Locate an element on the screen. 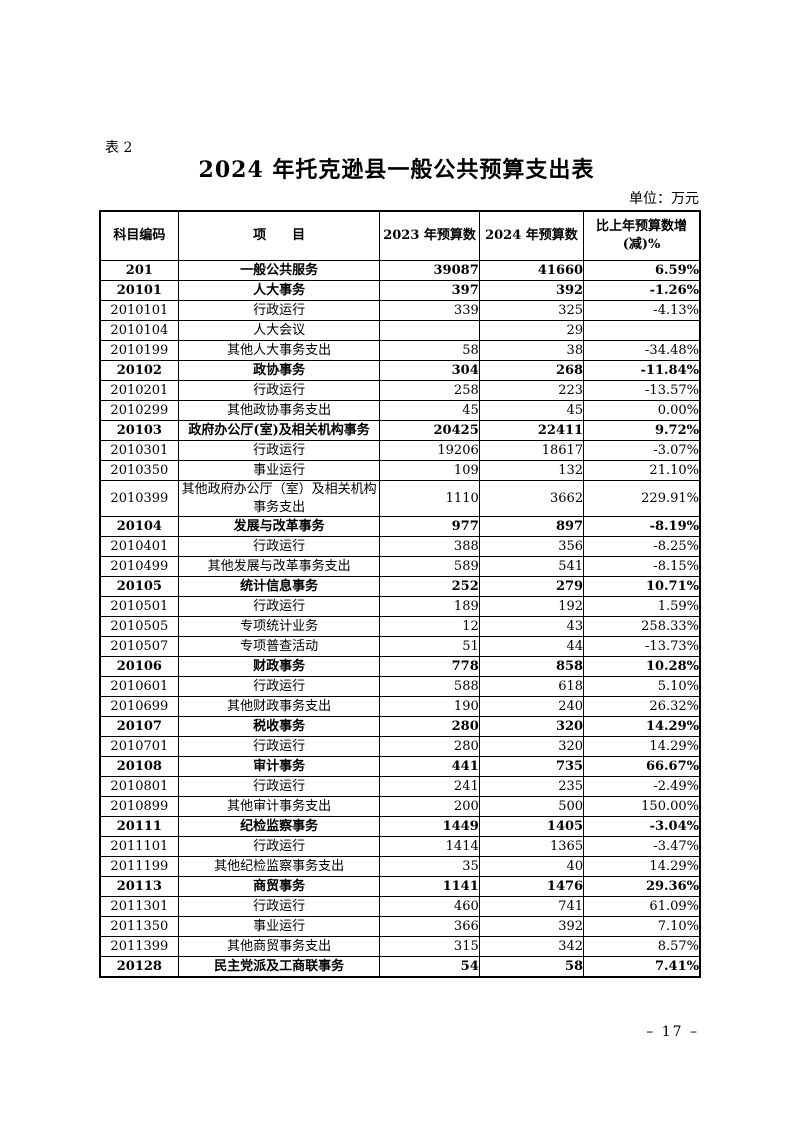 Image resolution: width=793 pixels, height=1122 pixels. table-row: 20102 政协事务 304 268 -11.84% is located at coordinates (400, 370).